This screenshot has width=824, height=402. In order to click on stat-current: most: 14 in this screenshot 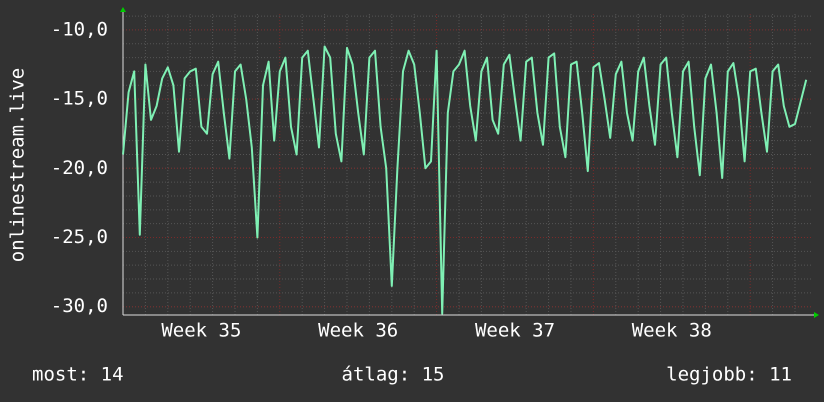, I will do `click(78, 375)`.